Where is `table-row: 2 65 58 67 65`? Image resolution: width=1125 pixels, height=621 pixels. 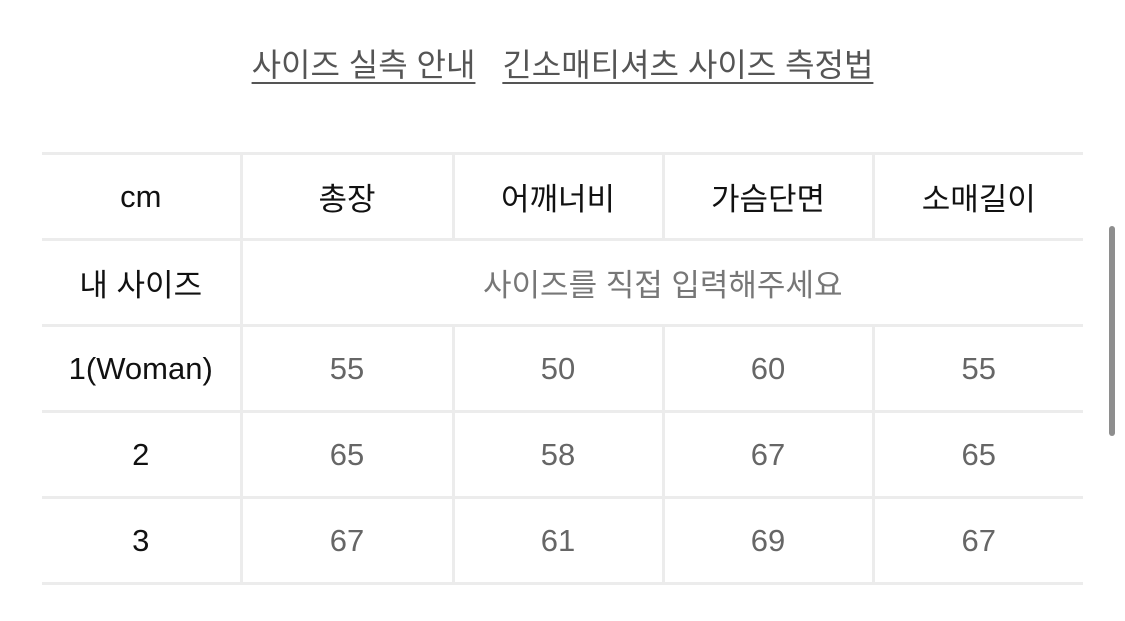
table-row: 2 65 58 67 65 is located at coordinates (562, 454).